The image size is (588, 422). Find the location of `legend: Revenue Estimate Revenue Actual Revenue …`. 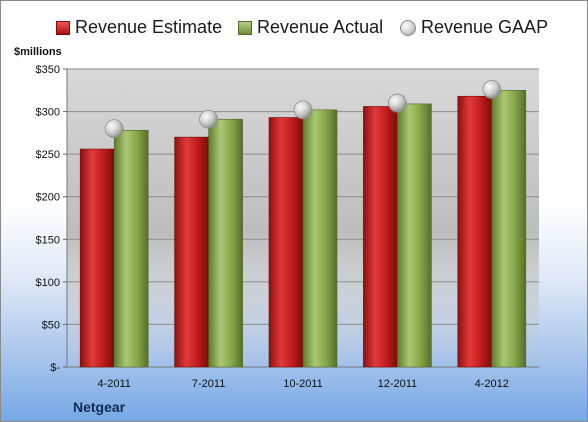

legend: Revenue Estimate Revenue Actual Revenue … is located at coordinates (294, 30).